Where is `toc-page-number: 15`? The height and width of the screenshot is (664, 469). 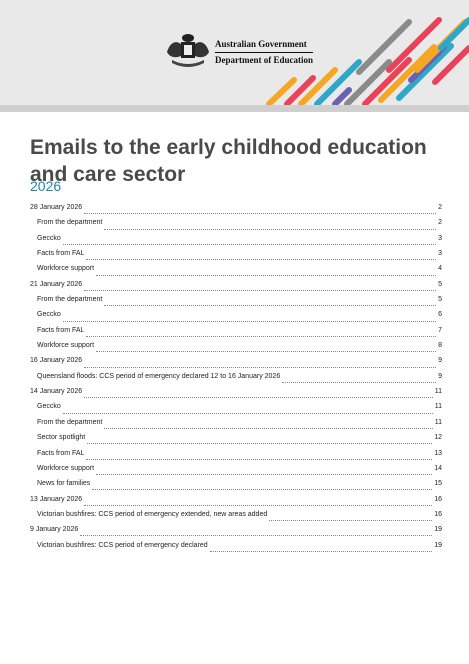
toc-page-number: 15 is located at coordinates (438, 484).